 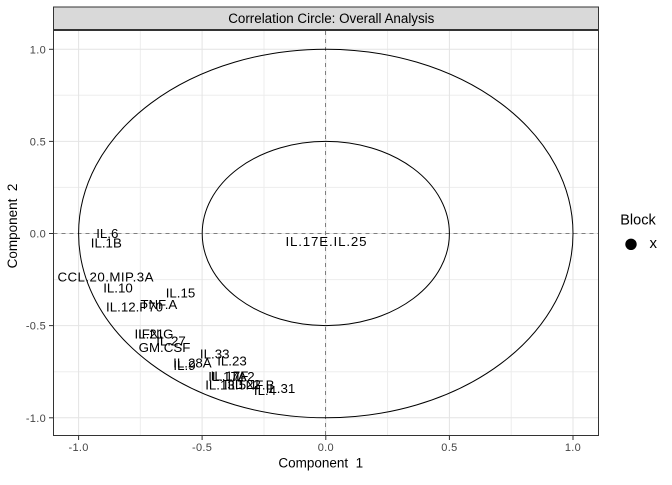 What do you see at coordinates (331, 18) in the screenshot?
I see `svg-text:Correlation Circle: Overall An: Correlation Circle: Overall Analysis` at bounding box center [331, 18].